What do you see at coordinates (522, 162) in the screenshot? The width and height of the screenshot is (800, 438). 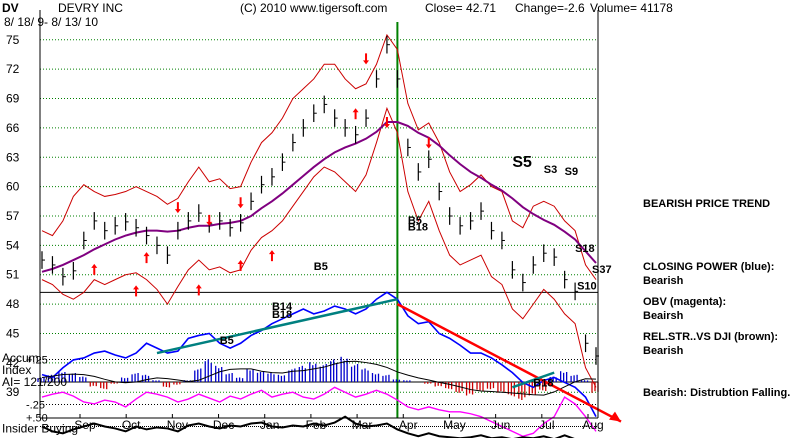 I see `signal-label-s5: S5` at bounding box center [522, 162].